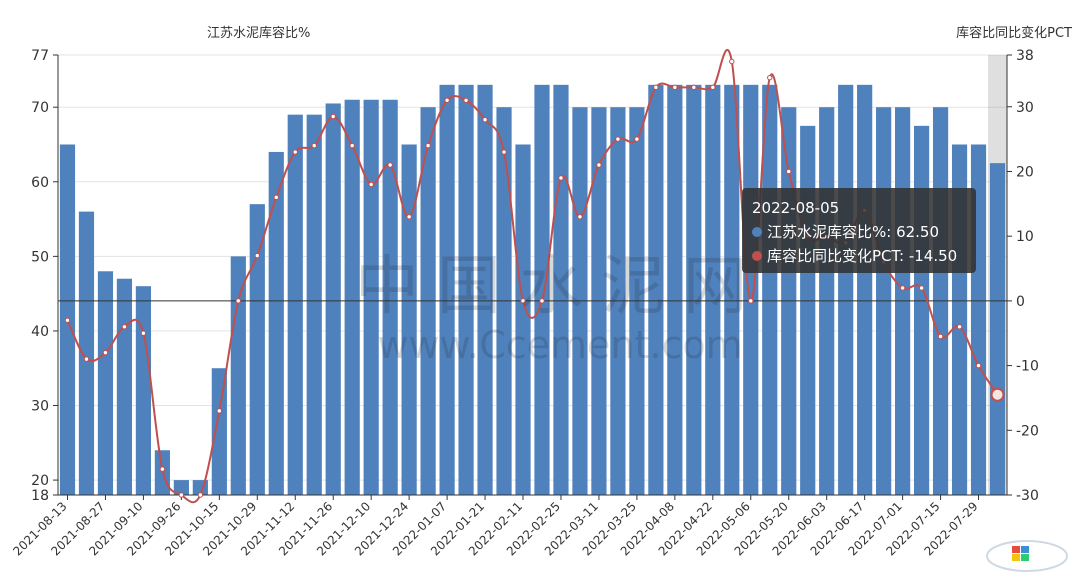  I want to click on tooltip-row-bar: 江苏水泥库容比%: 62.50, so click(859, 232).